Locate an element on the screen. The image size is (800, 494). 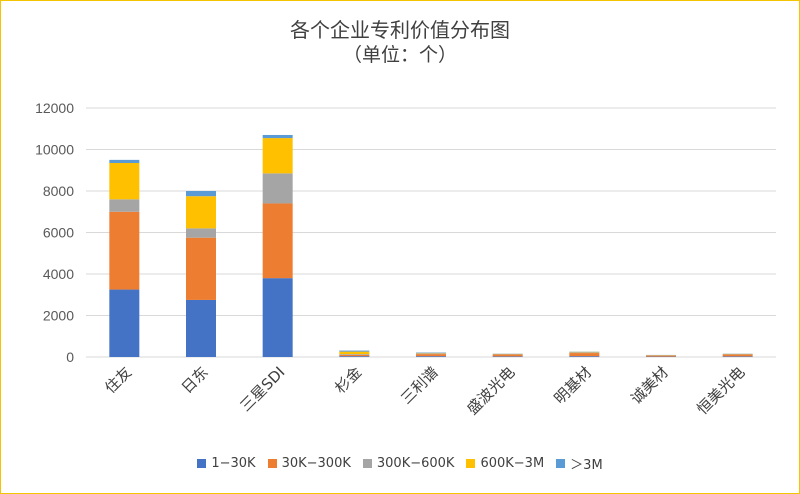
legend-item: 300K−600K is located at coordinates (408, 463).